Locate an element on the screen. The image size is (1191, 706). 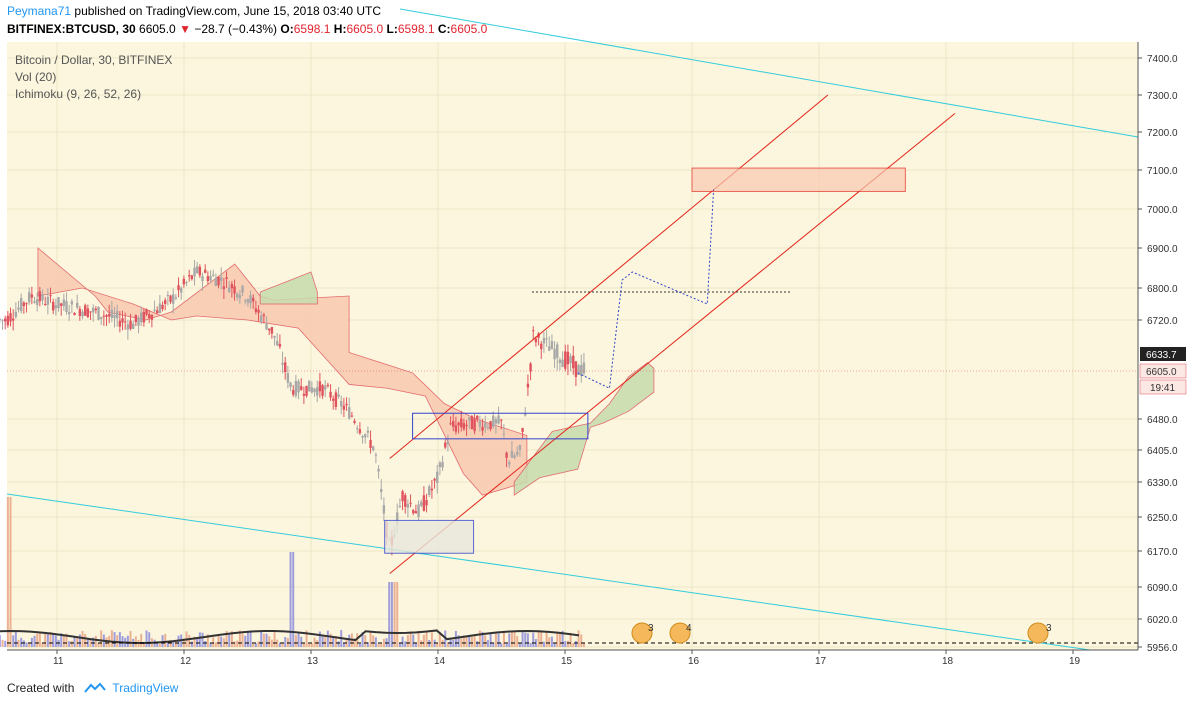
event-badge-2: 4 is located at coordinates (680, 633).